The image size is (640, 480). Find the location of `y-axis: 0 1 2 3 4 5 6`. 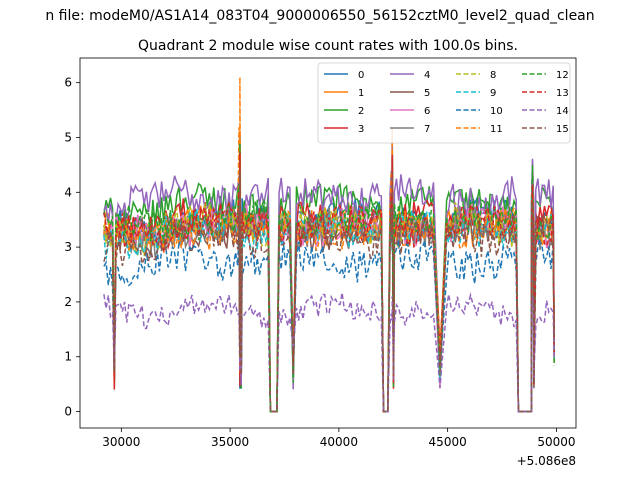

y-axis: 0 1 2 3 4 5 6 is located at coordinates (72, 247).